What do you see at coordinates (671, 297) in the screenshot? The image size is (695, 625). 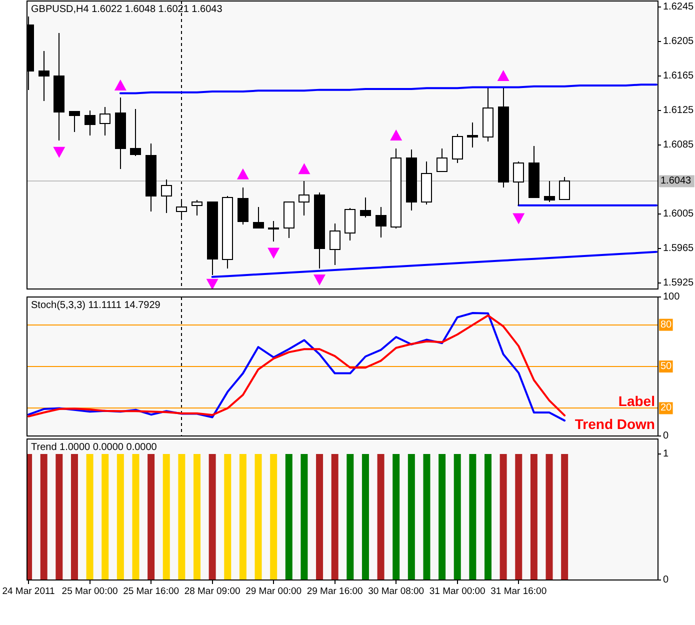 I see `y-tick-label: 100` at bounding box center [671, 297].